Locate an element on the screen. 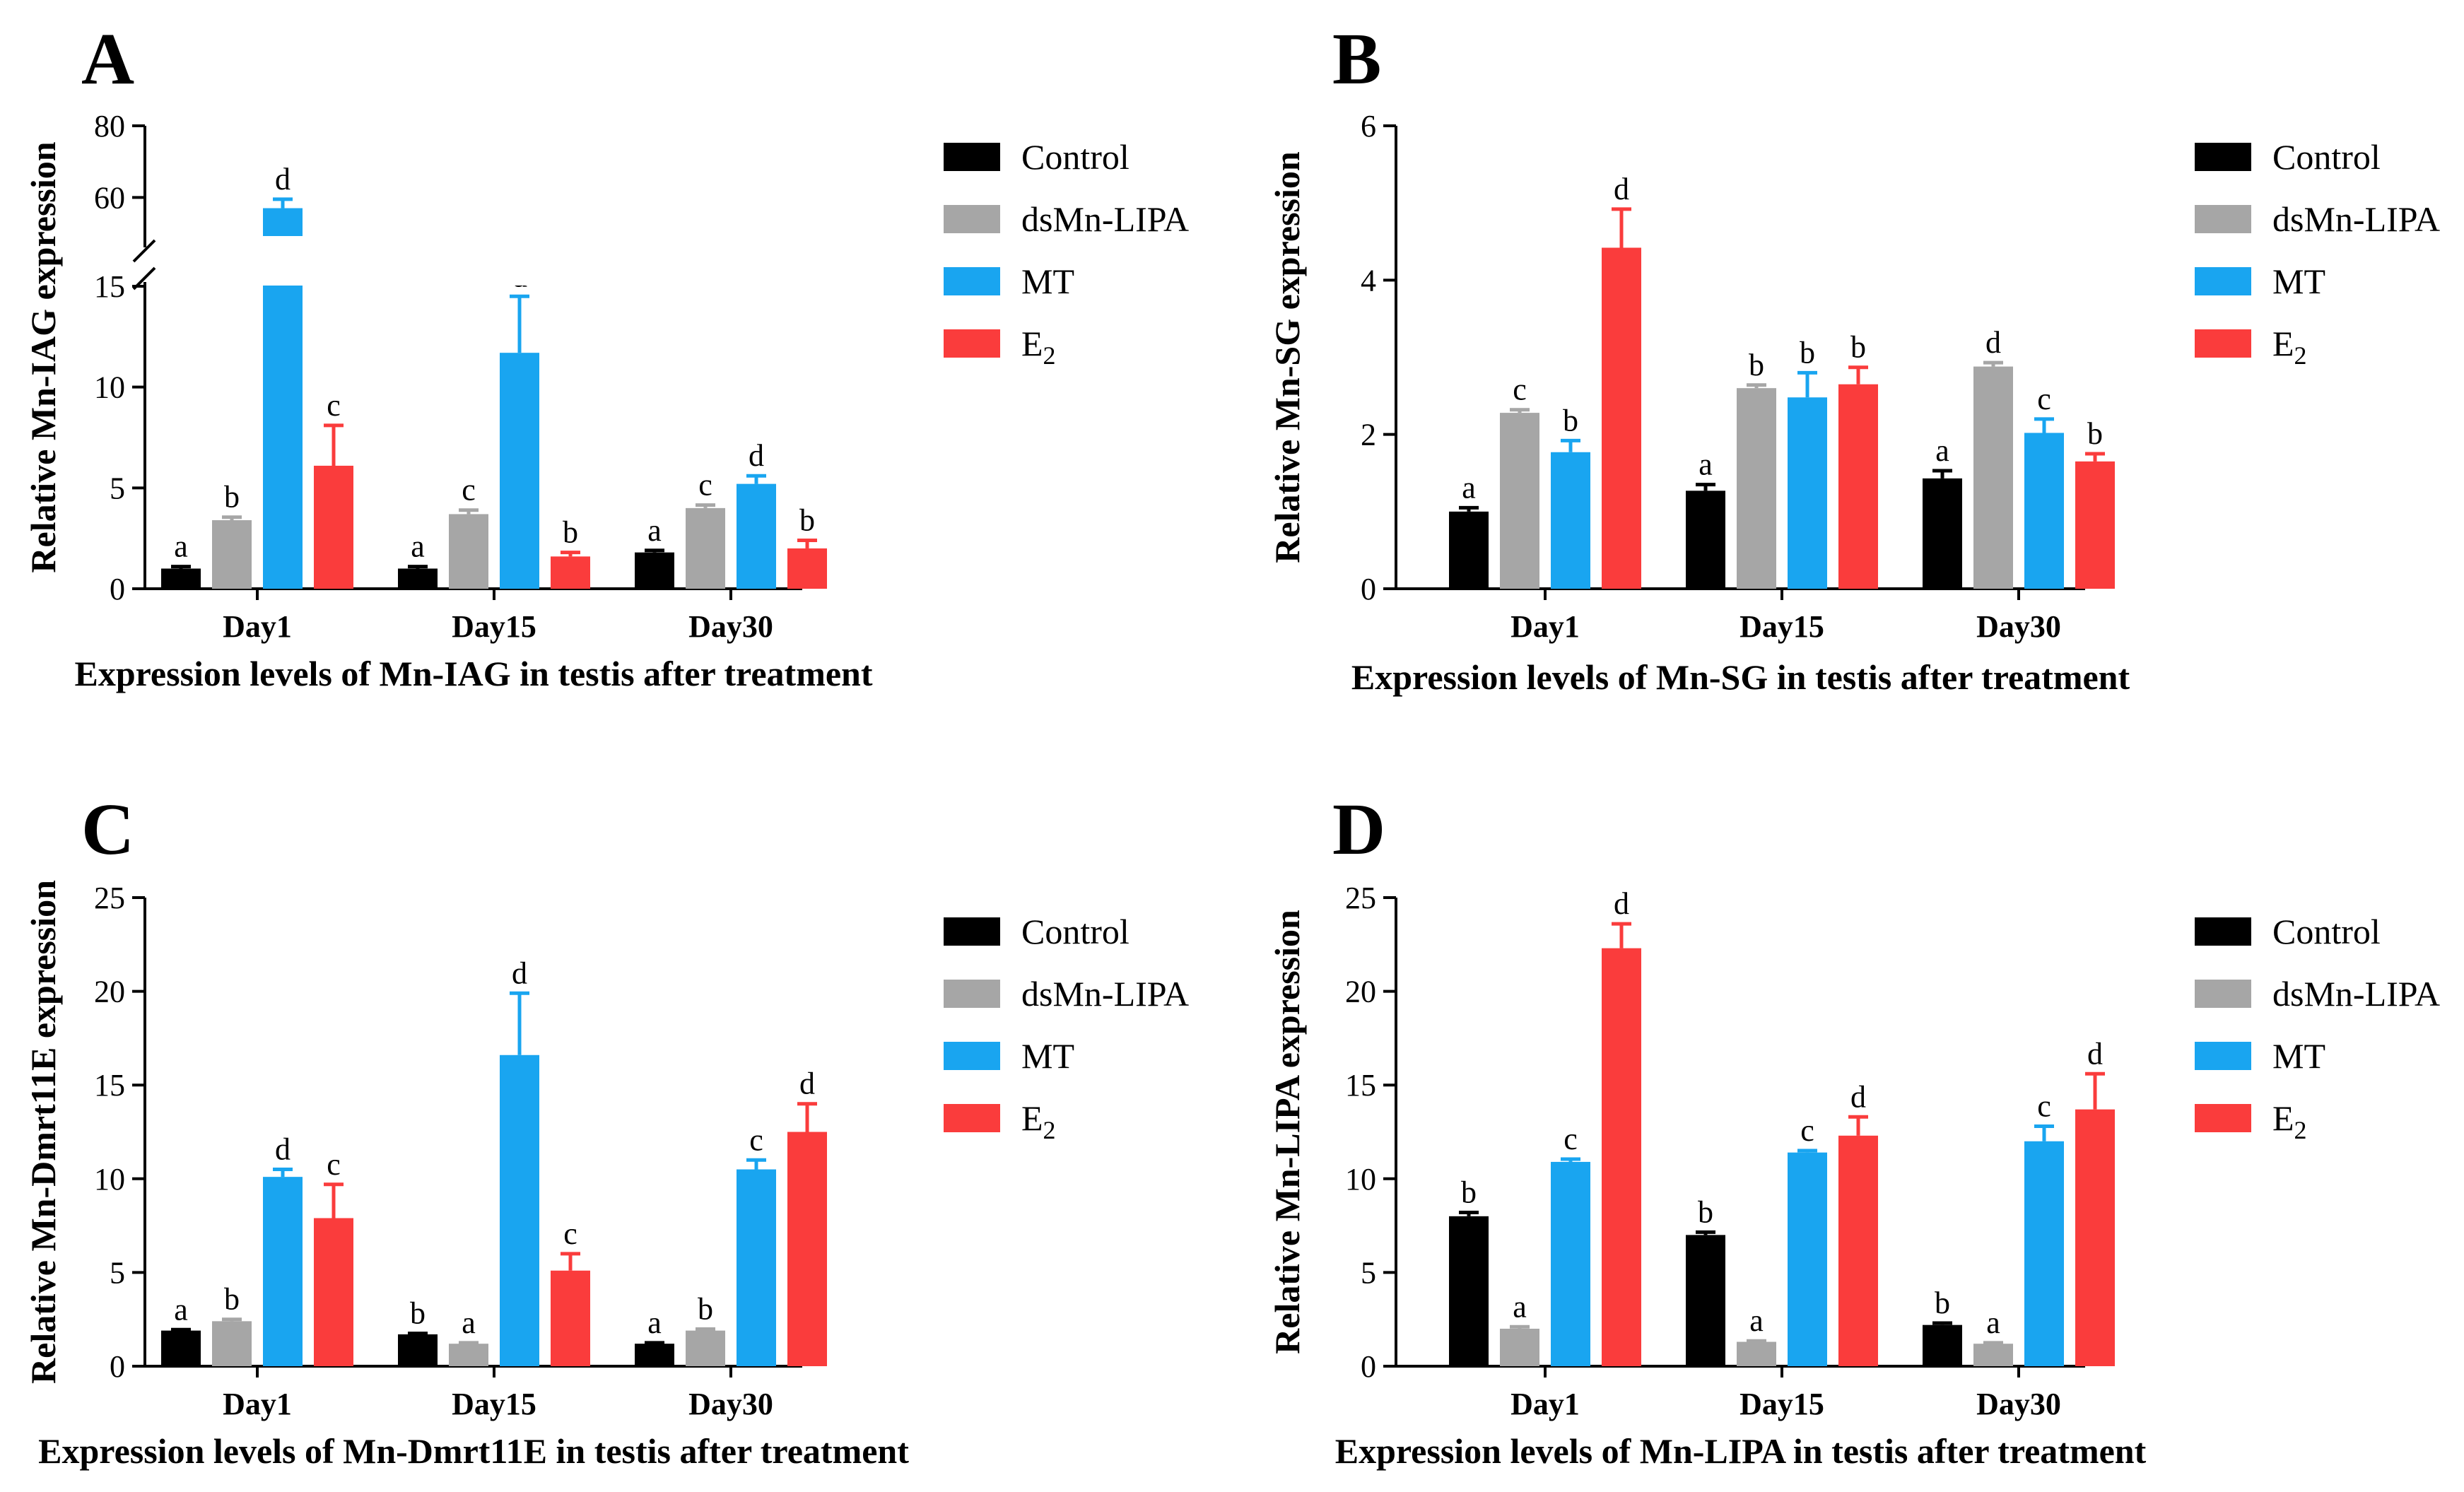  panel-letter: D is located at coordinates (1358, 829).